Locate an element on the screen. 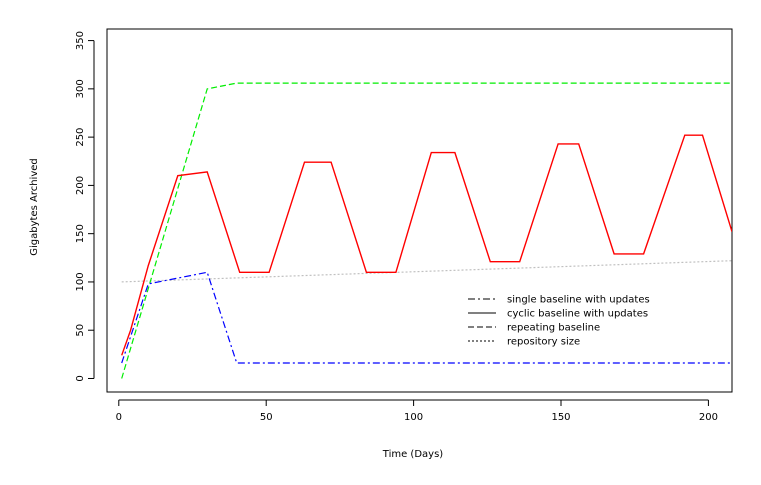 This screenshot has height=485, width=761. y-tick-label: 300 is located at coordinates (80, 88).